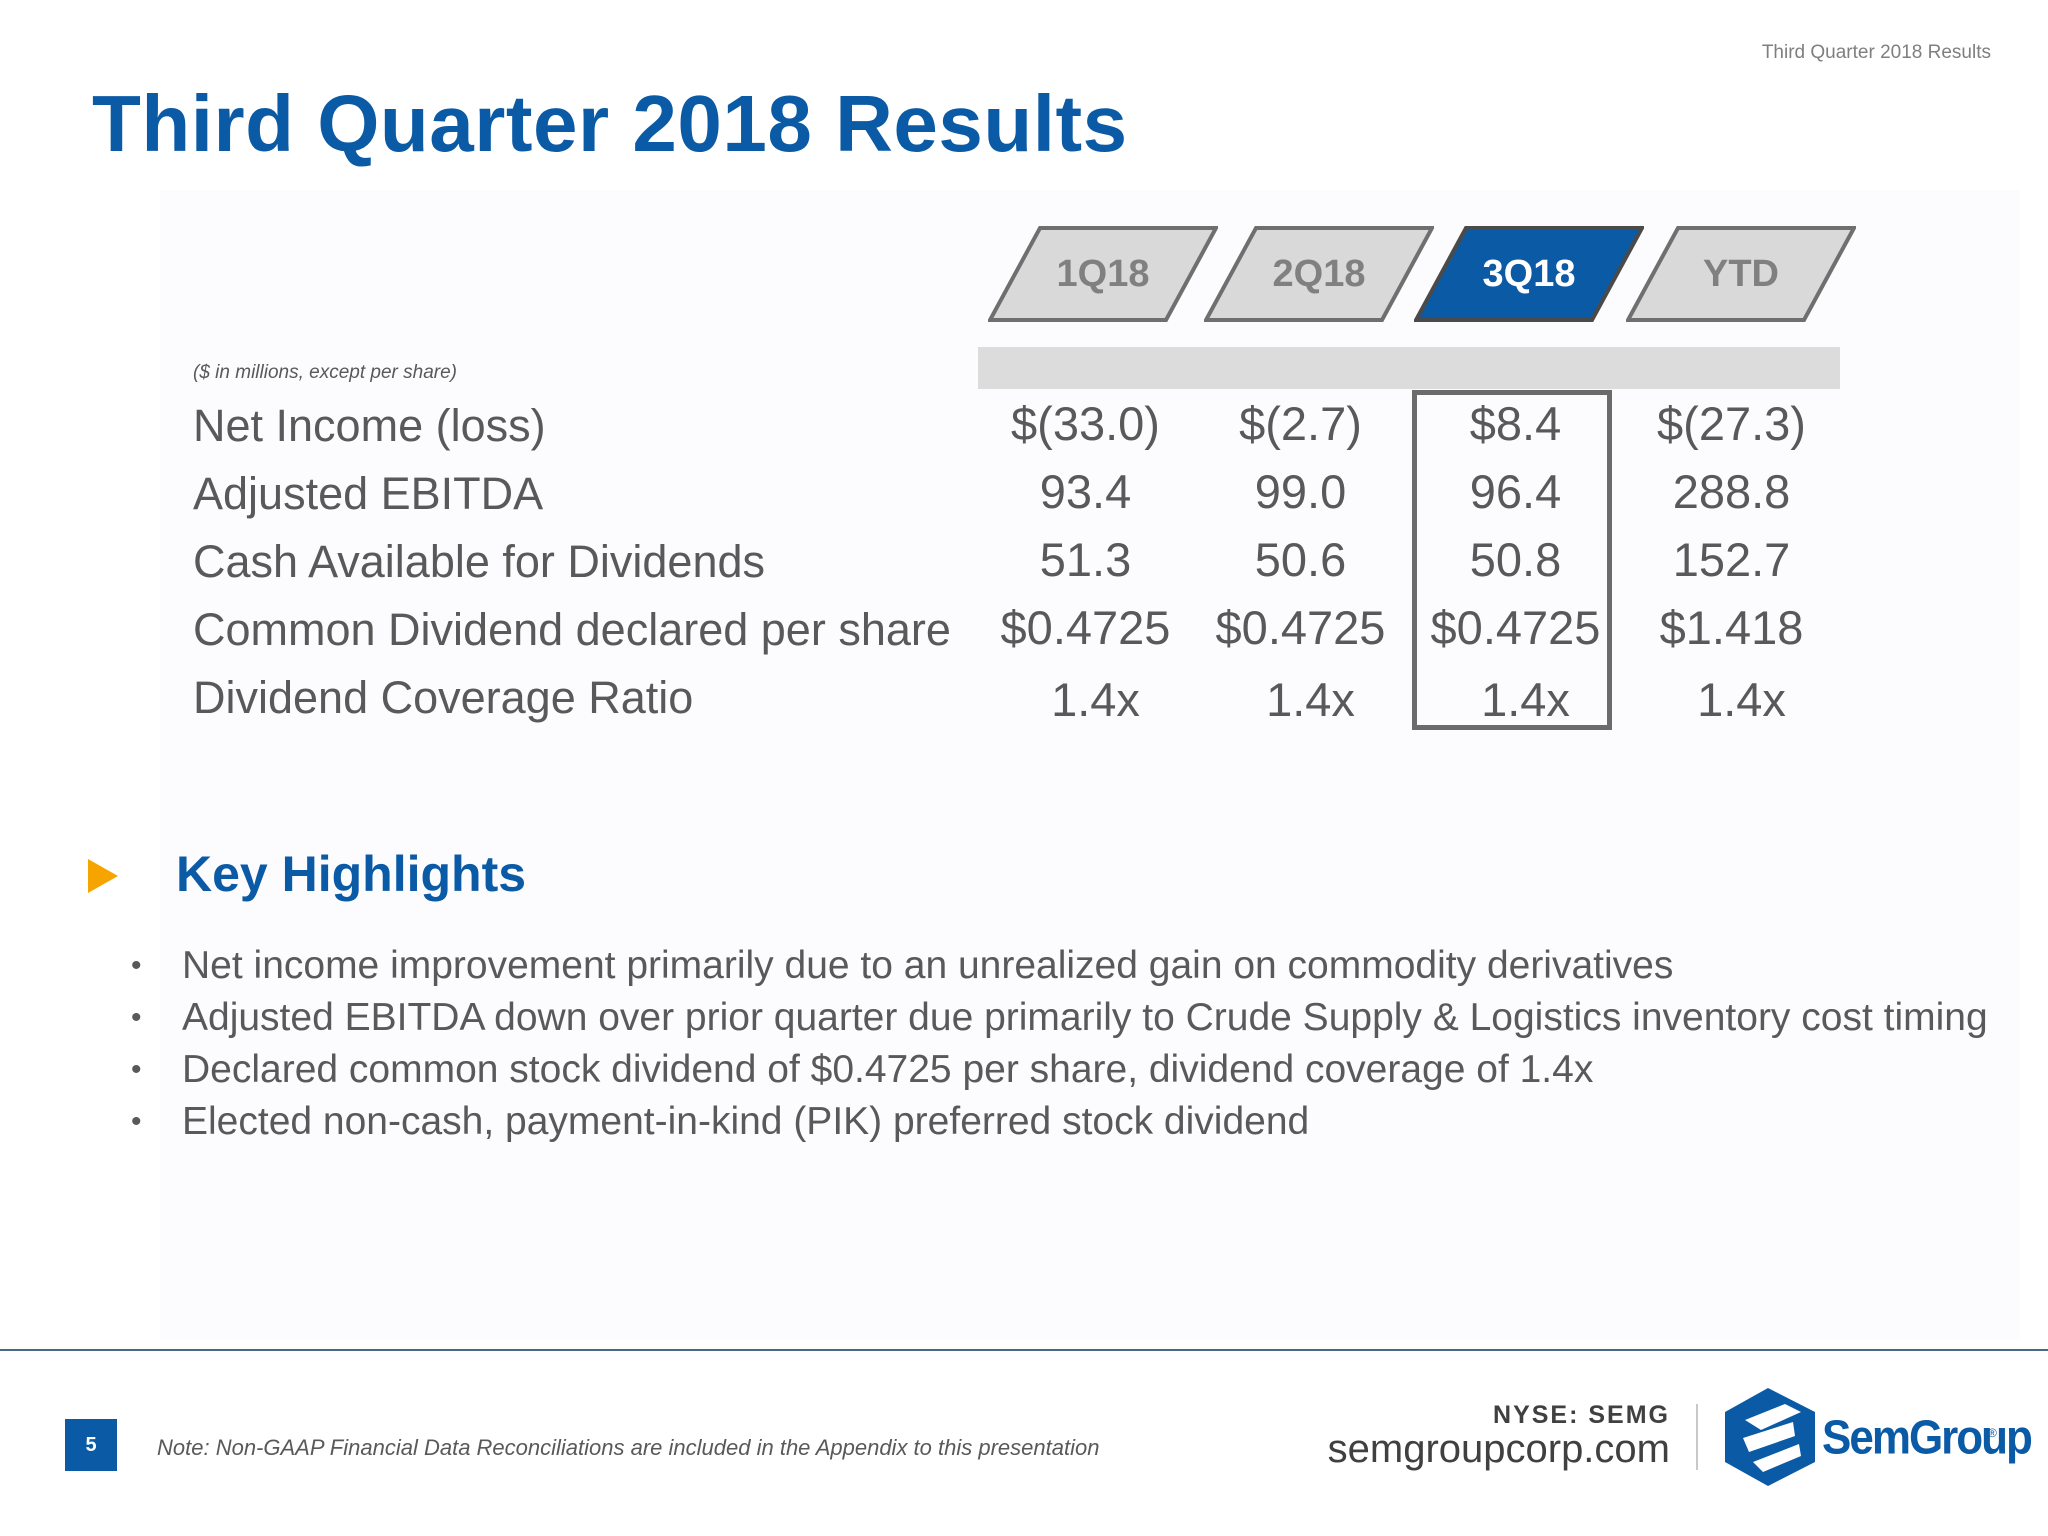 Image resolution: width=2048 pixels, height=1536 pixels. I want to click on tab-2q18: 2Q18, so click(1319, 274).